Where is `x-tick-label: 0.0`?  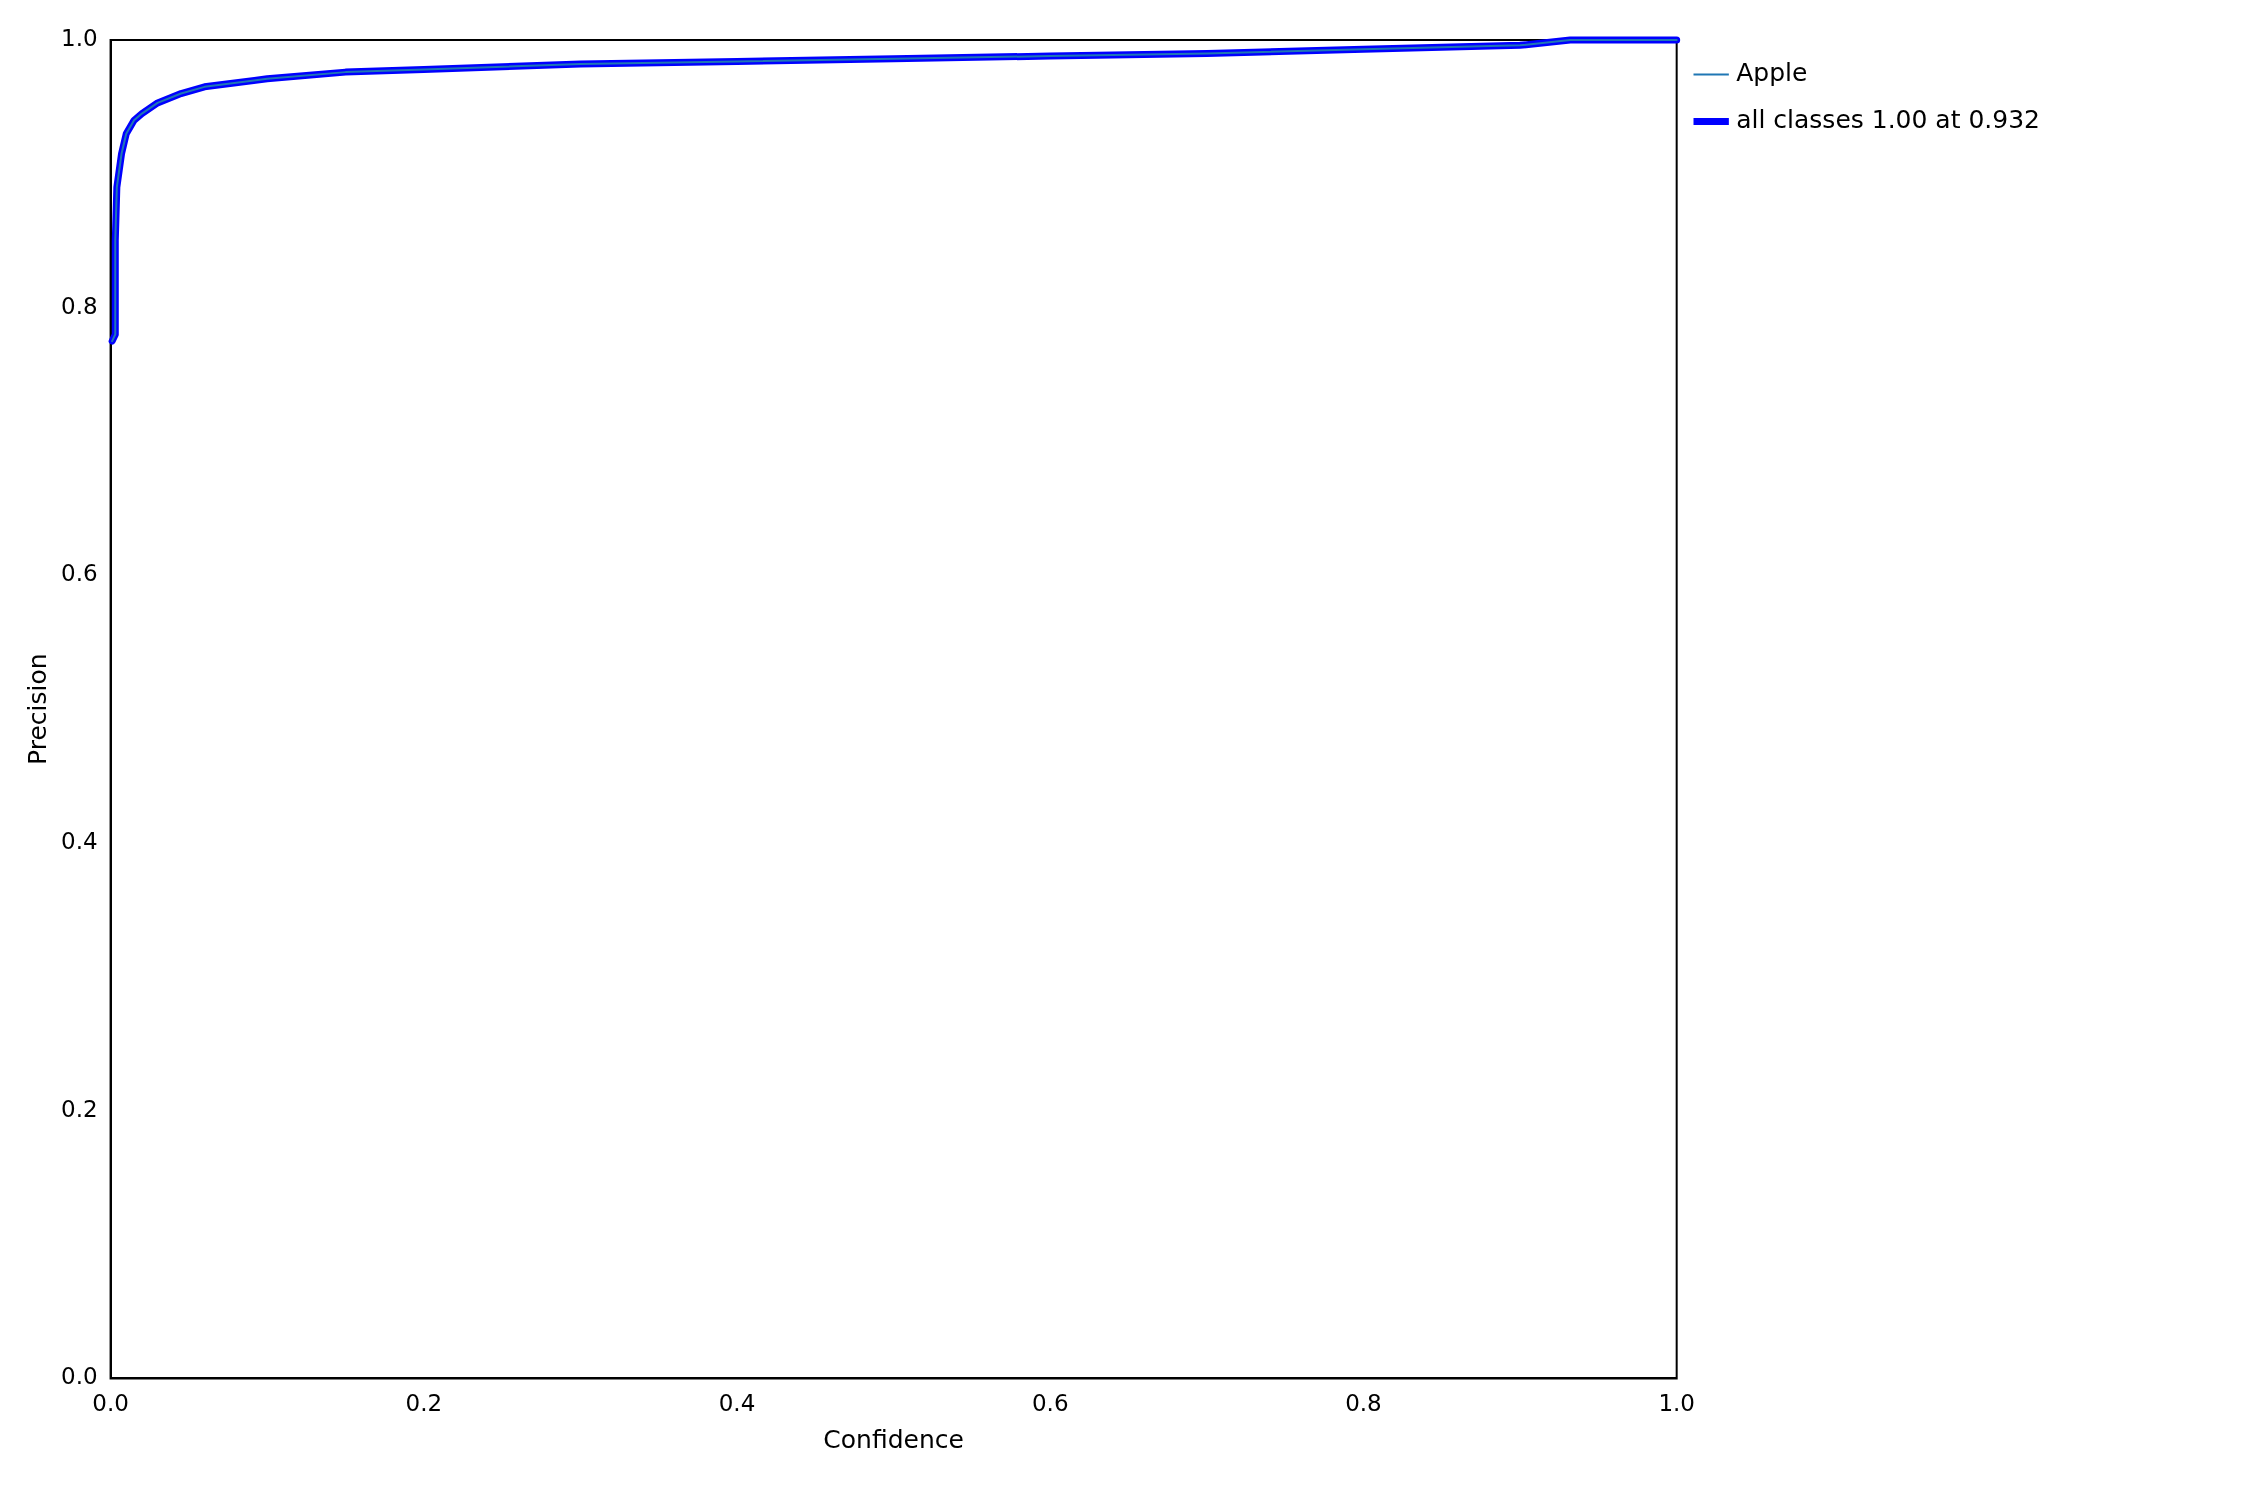
x-tick-label: 0.0 is located at coordinates (110, 1403).